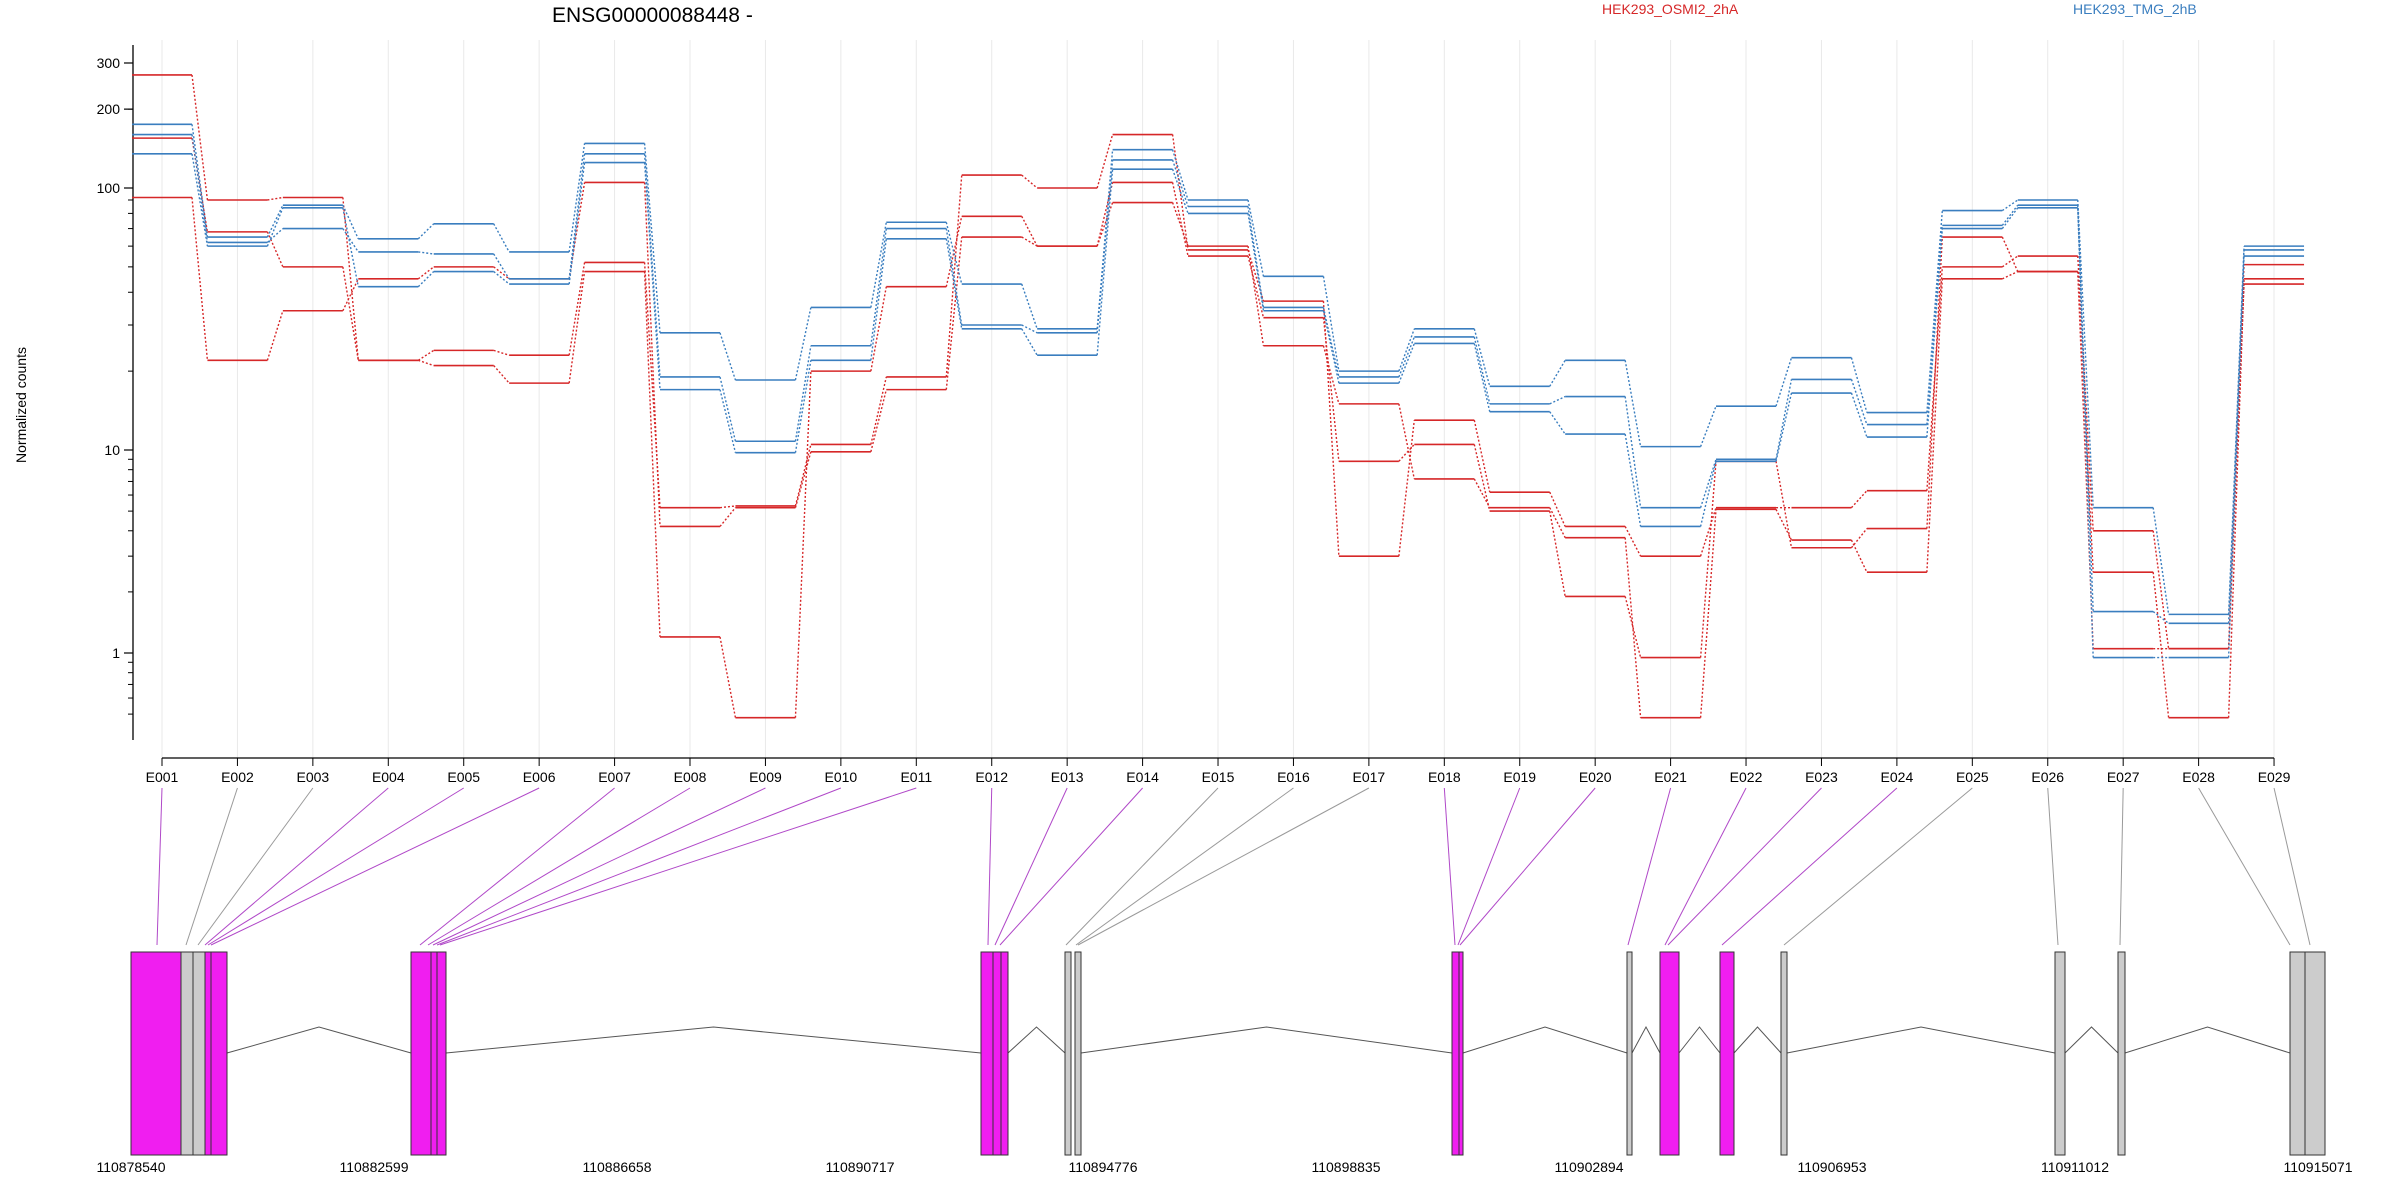 The image size is (2400, 1200). What do you see at coordinates (1369, 777) in the screenshot?
I see `x-tick-label: E017` at bounding box center [1369, 777].